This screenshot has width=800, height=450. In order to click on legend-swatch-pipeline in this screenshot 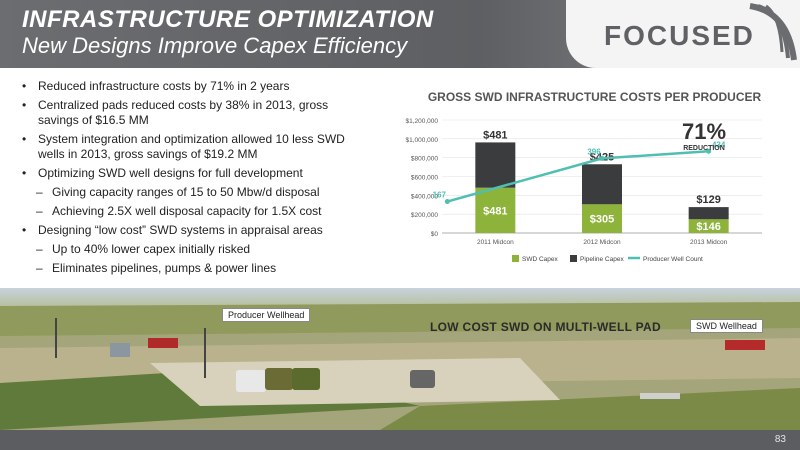, I will do `click(573, 258)`.